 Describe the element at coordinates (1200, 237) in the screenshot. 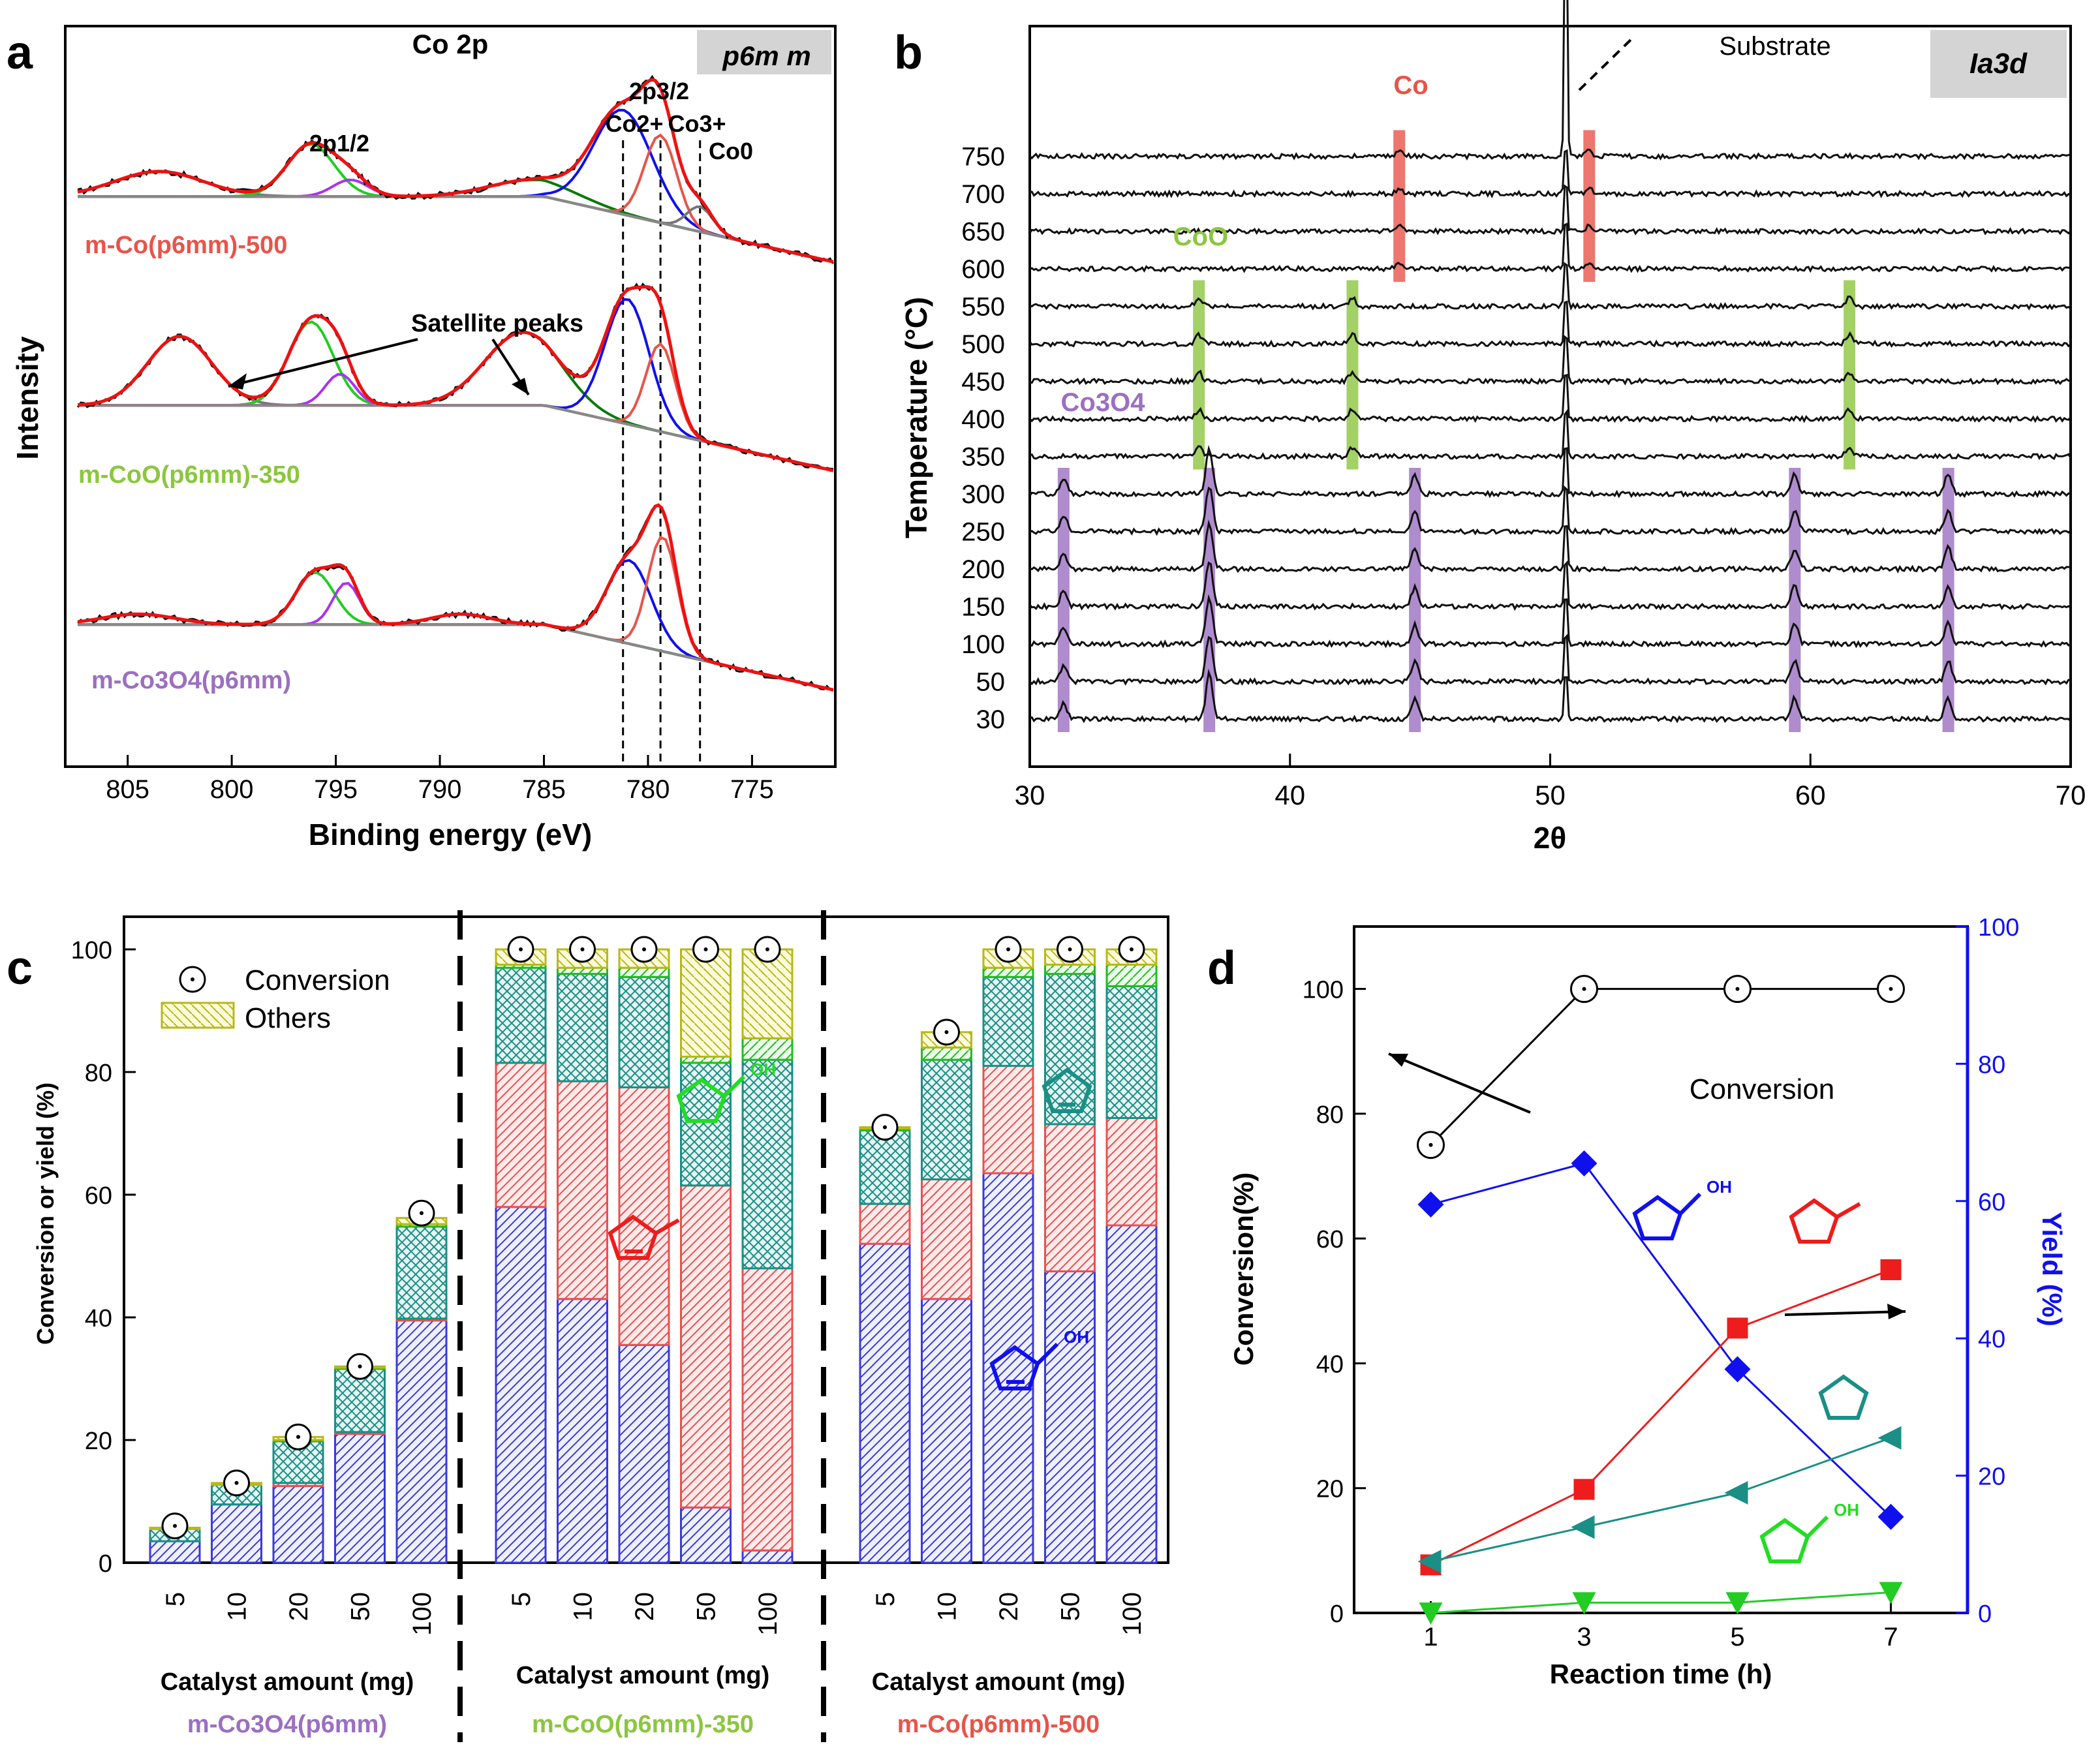

I see `phase-label-coo: CoO` at that location.